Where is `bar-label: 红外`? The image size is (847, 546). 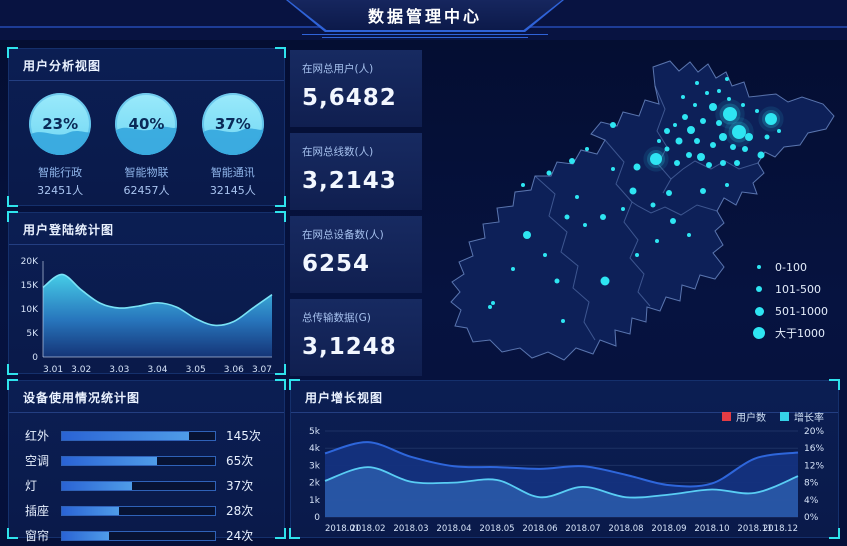 bar-label: 红外 is located at coordinates (37, 436).